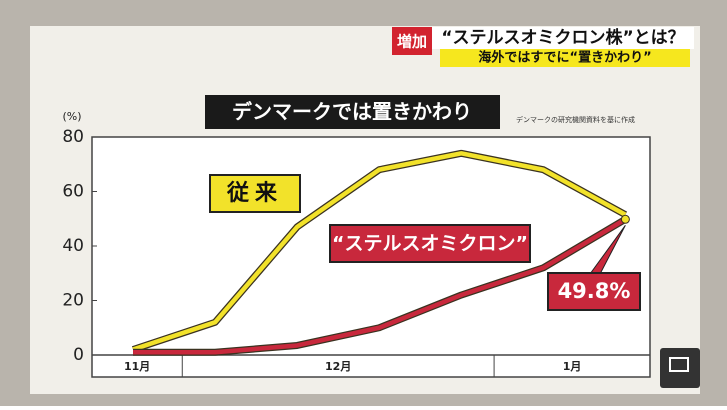  I want to click on x-group-label: 11月, so click(137, 366).